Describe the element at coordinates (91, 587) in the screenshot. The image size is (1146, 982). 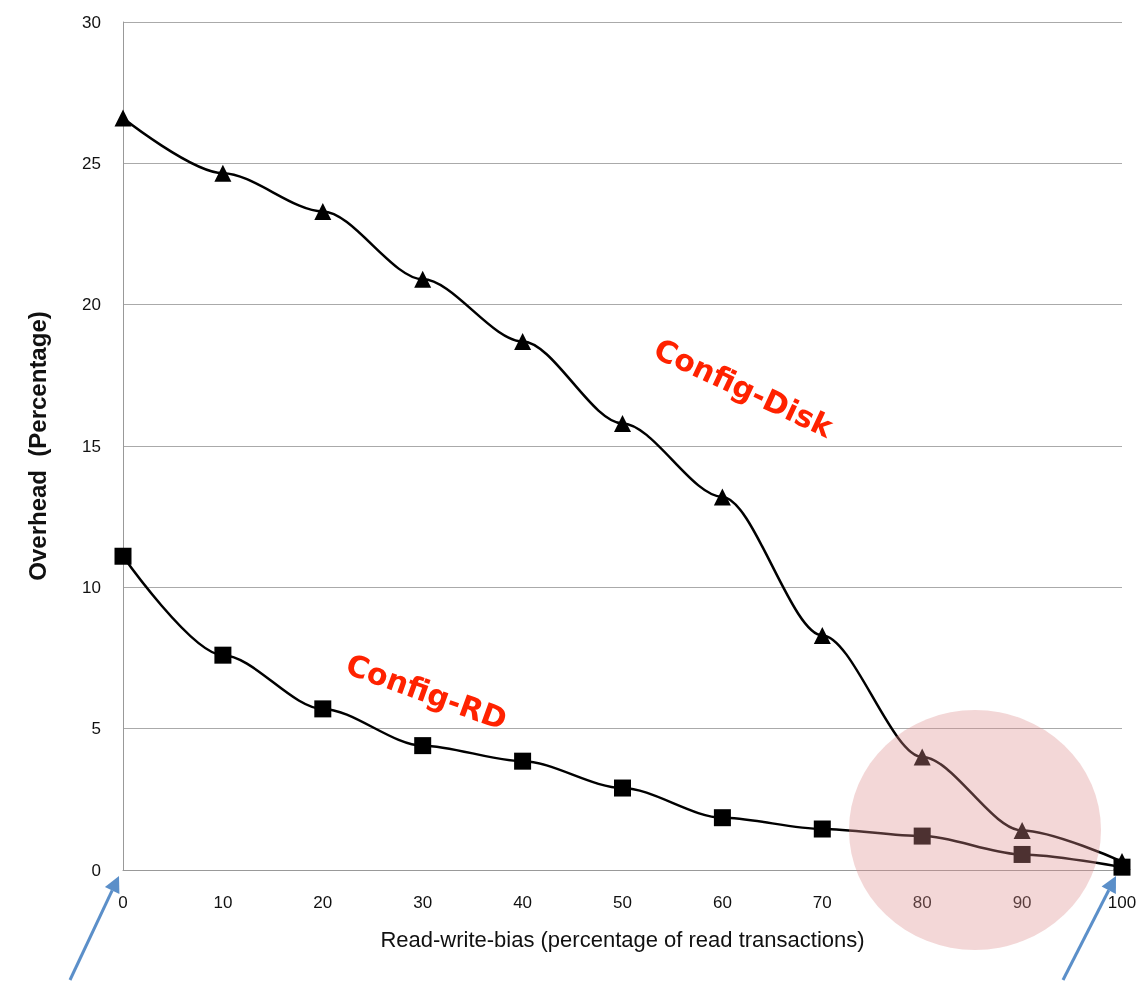
I see `y-tick-label: 10` at that location.